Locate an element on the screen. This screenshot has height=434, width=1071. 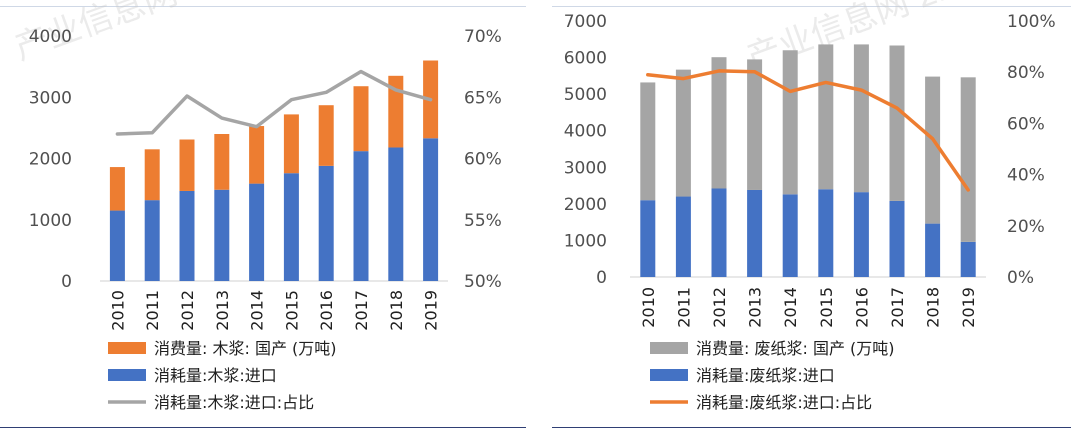
y2-tick-label: 0% is located at coordinates (1020, 278).